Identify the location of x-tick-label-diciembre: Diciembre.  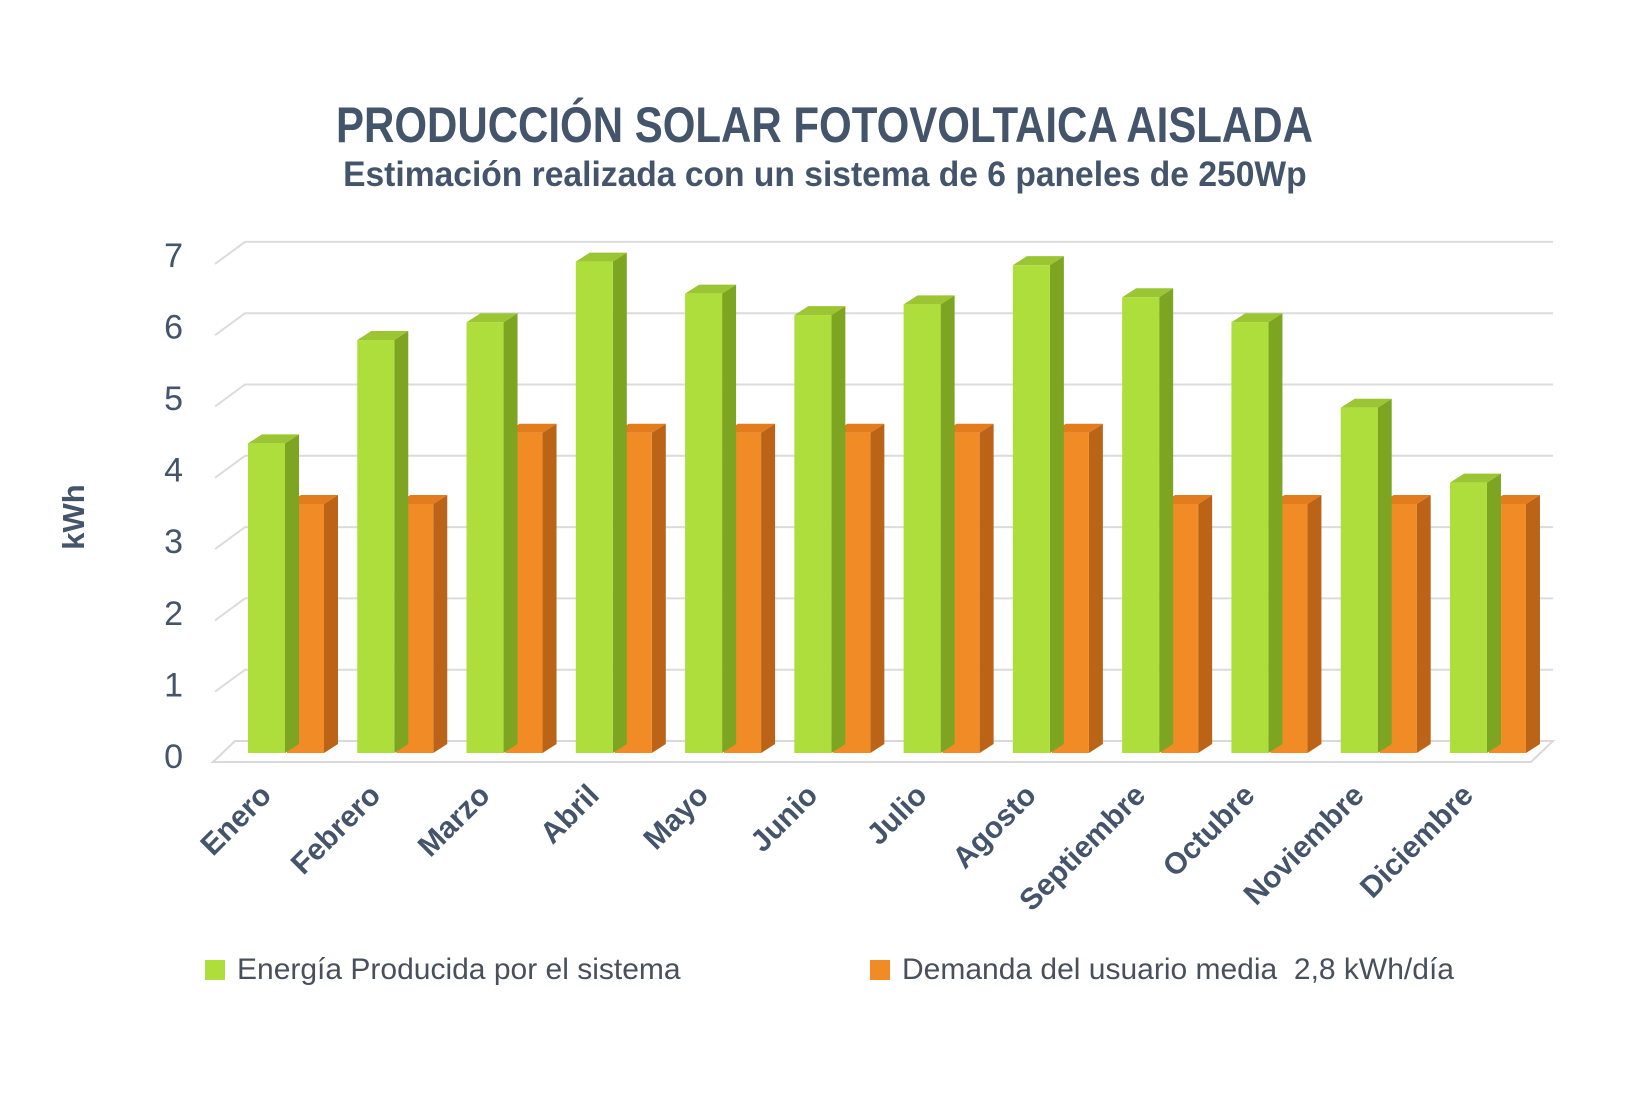
(1417, 842).